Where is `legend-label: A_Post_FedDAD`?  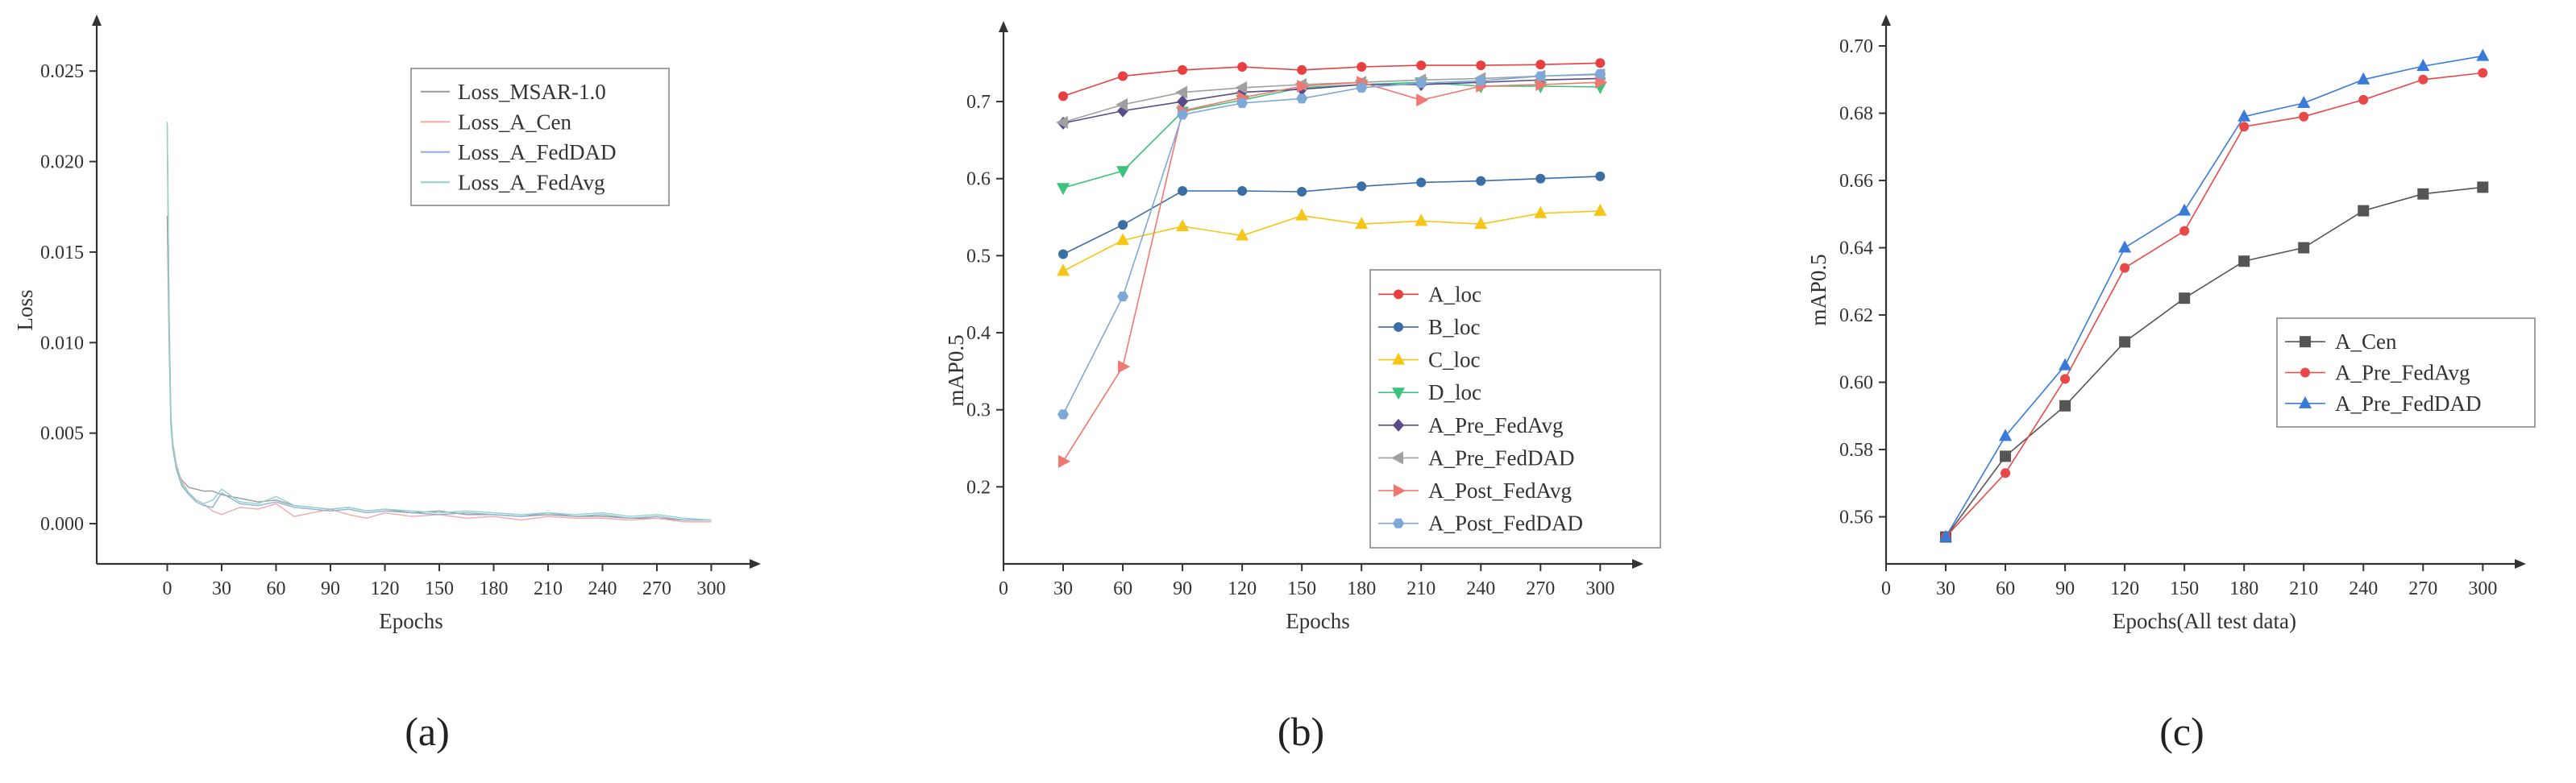
legend-label: A_Post_FedDAD is located at coordinates (1505, 524).